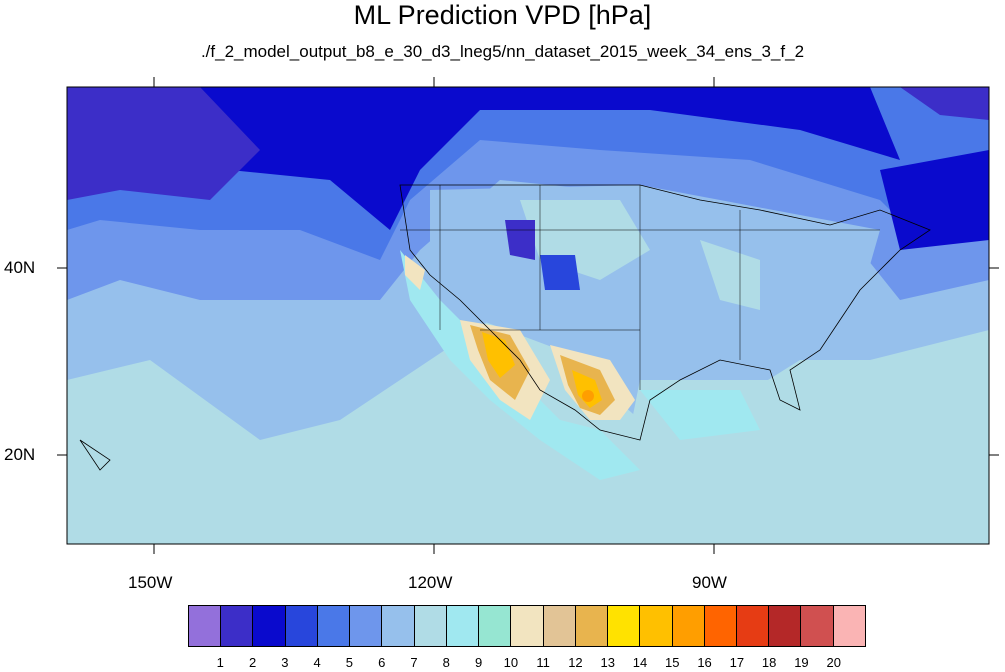  Describe the element at coordinates (349, 662) in the screenshot. I see `colorbar-tick-label: 5` at that location.